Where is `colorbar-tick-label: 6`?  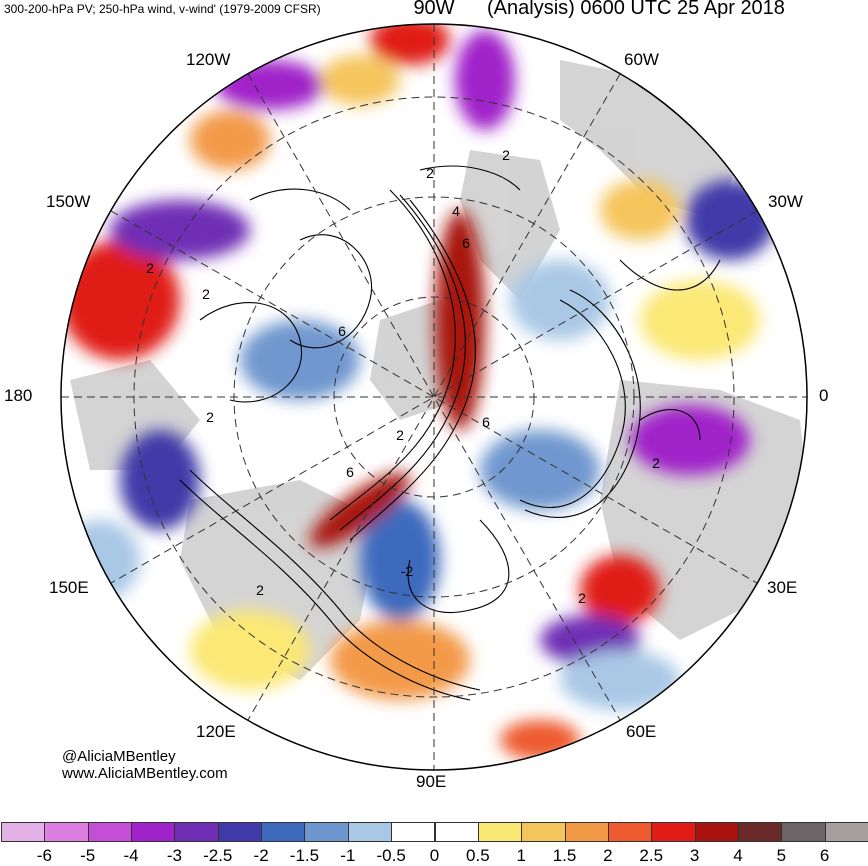 colorbar-tick-label: 6 is located at coordinates (824, 855).